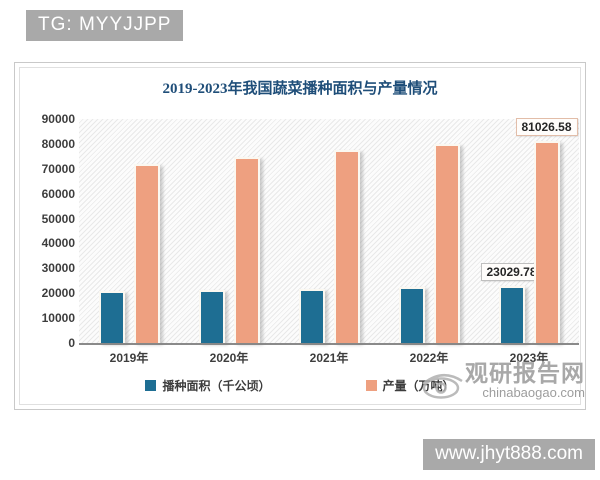  I want to click on y-tick-label: 60000, so click(58, 193).